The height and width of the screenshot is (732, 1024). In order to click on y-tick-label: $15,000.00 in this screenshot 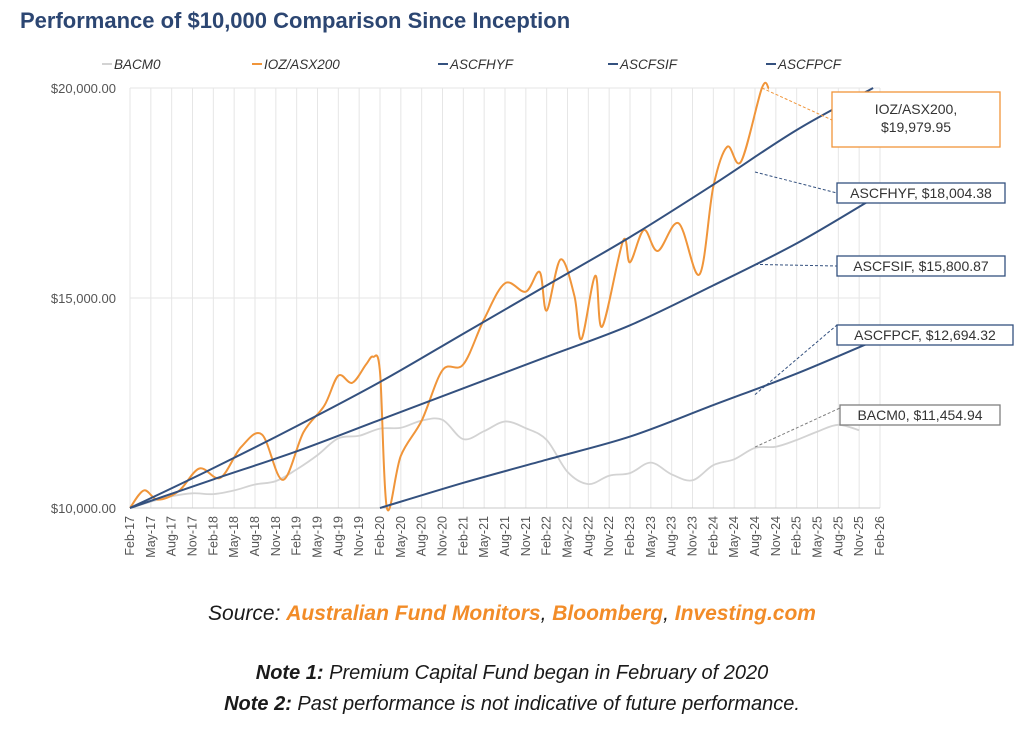, I will do `click(83, 298)`.